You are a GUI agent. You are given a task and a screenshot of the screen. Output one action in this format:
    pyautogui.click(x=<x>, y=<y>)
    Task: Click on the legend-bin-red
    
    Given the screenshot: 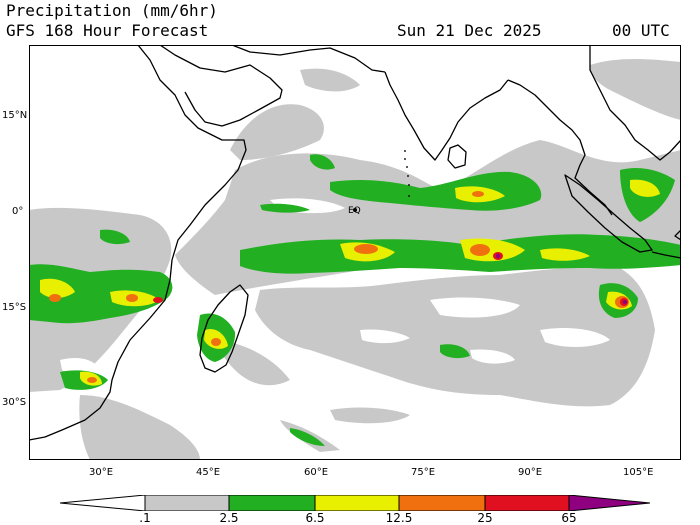 What is the action you would take?
    pyautogui.click(x=527, y=503)
    